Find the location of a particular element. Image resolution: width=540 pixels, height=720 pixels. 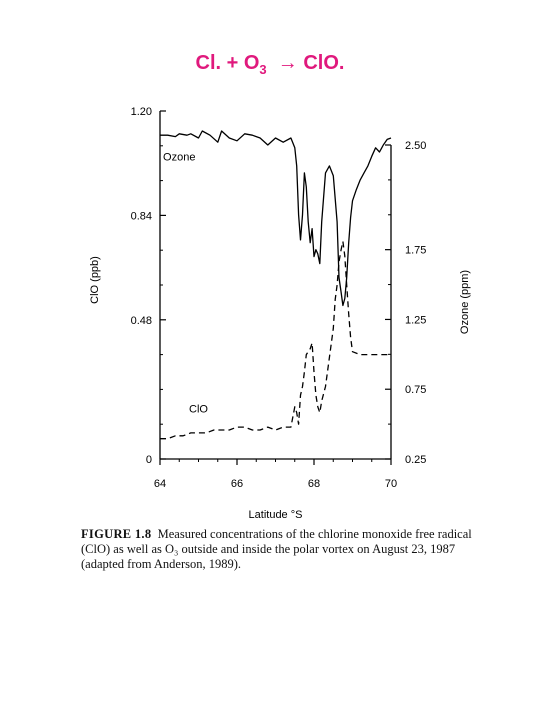

right-tick-label: 0.25 is located at coordinates (415, 460).